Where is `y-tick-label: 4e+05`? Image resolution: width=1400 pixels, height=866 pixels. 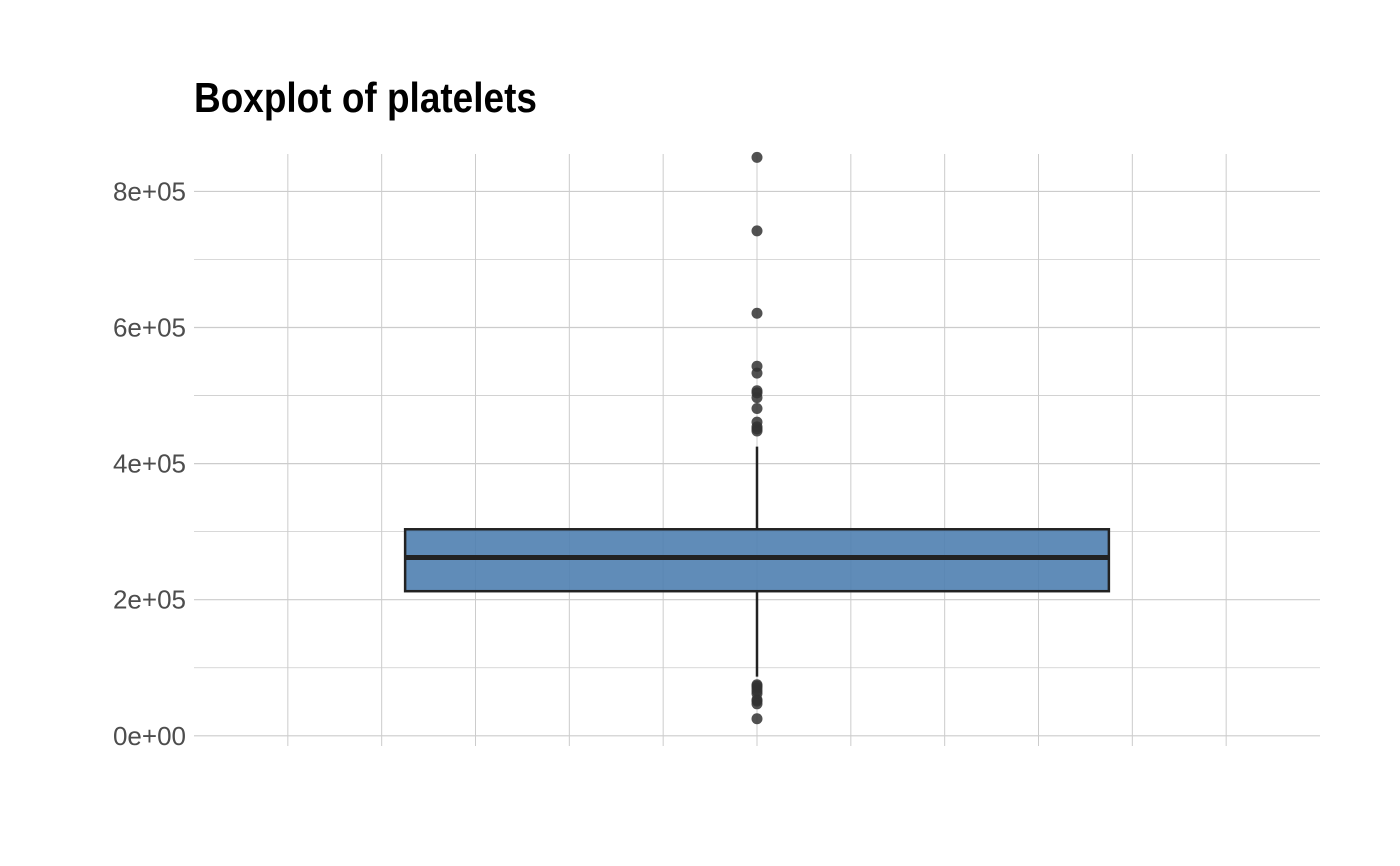
y-tick-label: 4e+05 is located at coordinates (149, 464).